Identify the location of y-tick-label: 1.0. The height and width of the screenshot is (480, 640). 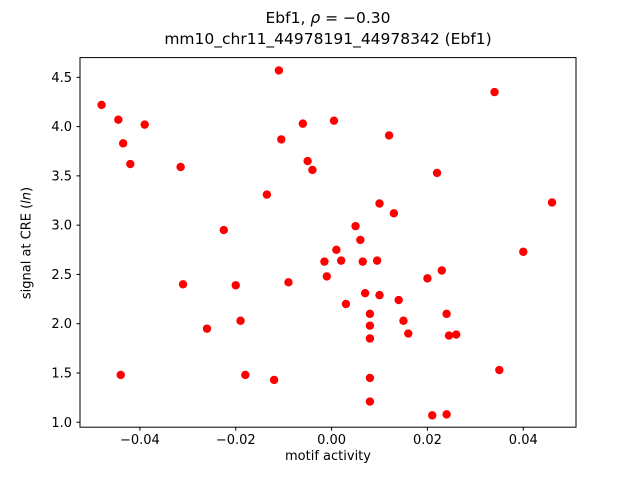
(61, 423).